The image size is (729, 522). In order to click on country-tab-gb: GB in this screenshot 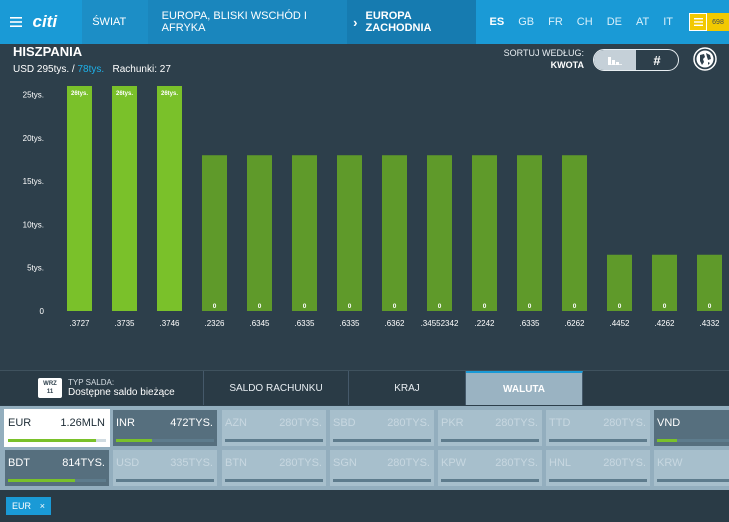, I will do `click(526, 22)`.